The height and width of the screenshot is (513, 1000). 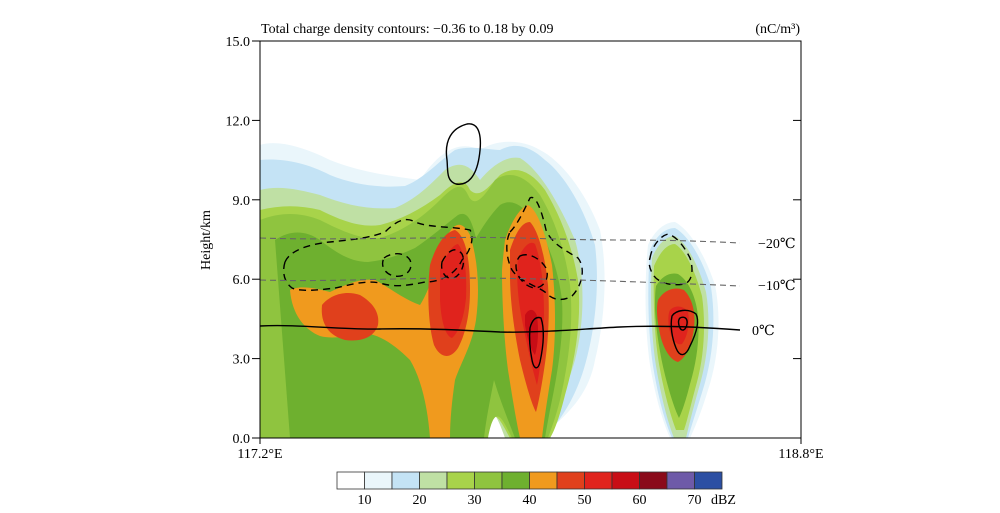 What do you see at coordinates (259, 454) in the screenshot?
I see `x-tick-label: 117.2°E` at bounding box center [259, 454].